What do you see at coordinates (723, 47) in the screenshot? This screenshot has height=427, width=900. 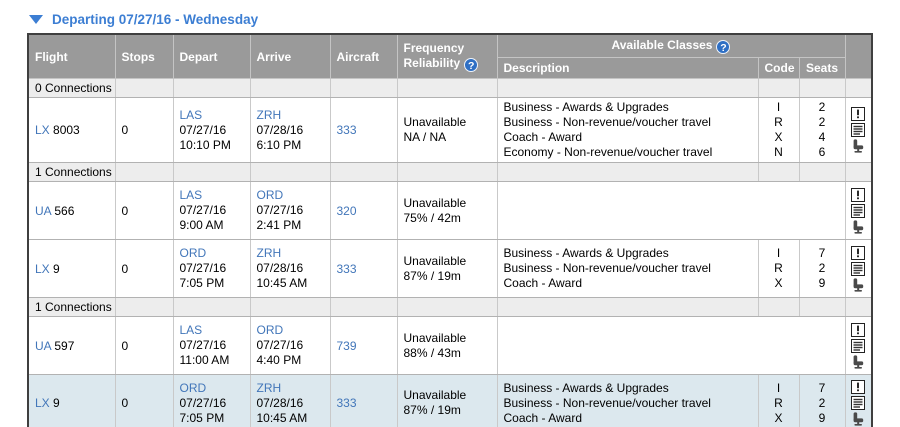 I see `available-classes-help-icon: ?` at bounding box center [723, 47].